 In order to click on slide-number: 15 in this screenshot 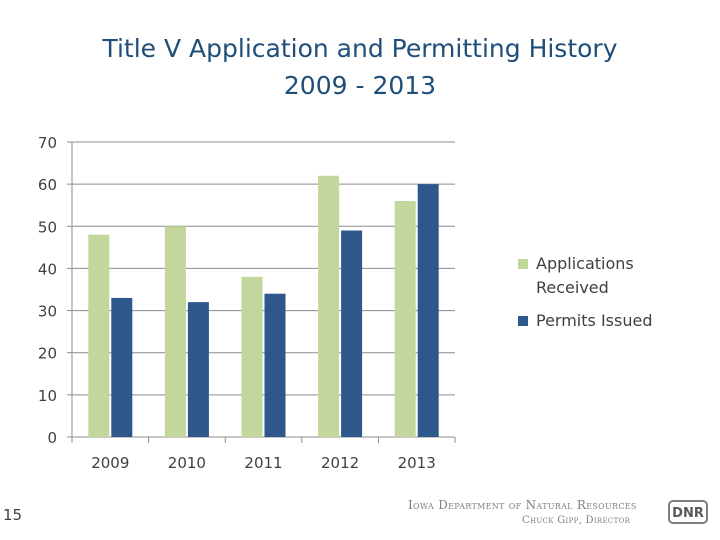, I will do `click(13, 515)`.